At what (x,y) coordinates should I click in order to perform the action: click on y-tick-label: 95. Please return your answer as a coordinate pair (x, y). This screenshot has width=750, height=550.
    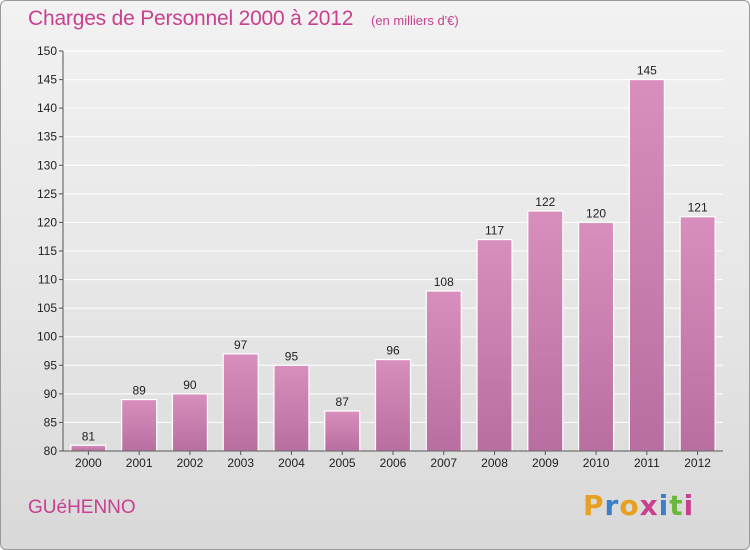
    Looking at the image, I should click on (51, 365).